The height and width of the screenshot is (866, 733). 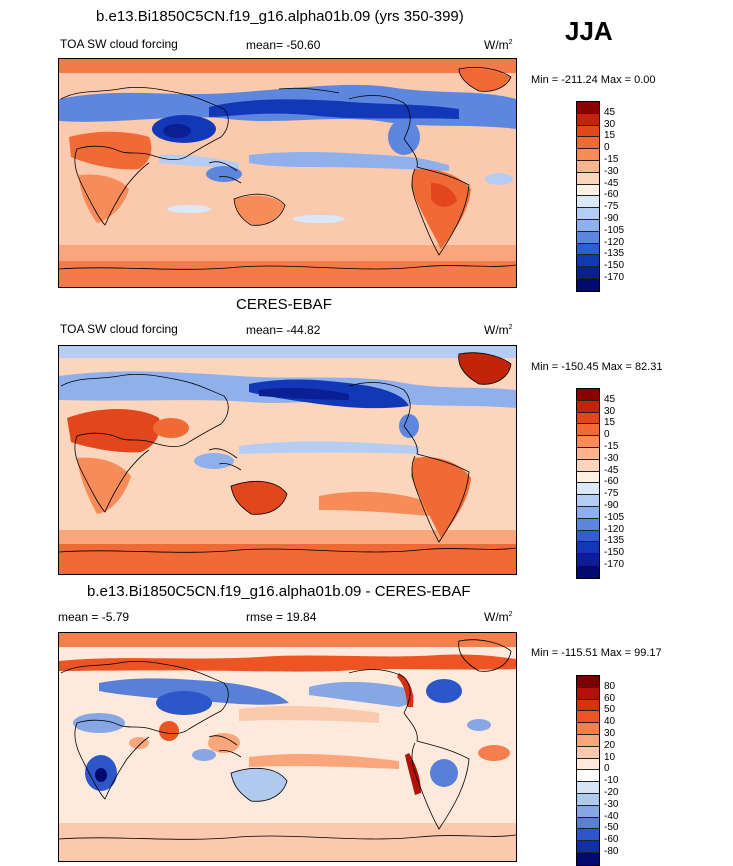 I want to click on panel2-variable-label: TOA SW cloud forcing, so click(x=119, y=329).